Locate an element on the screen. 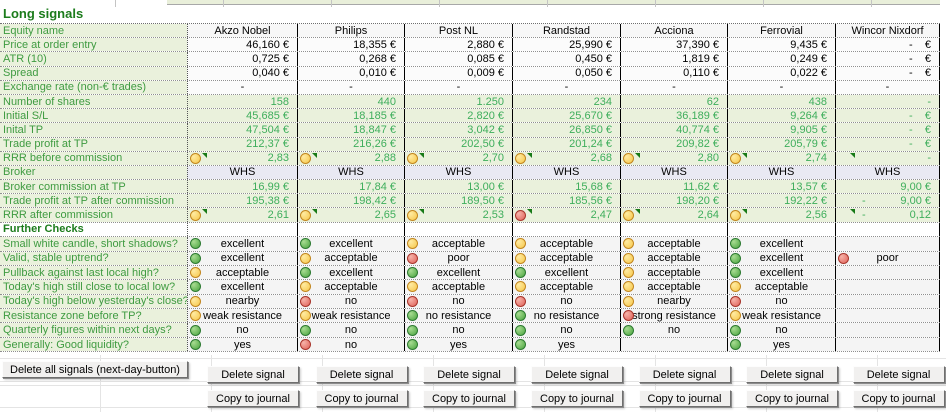 This screenshot has width=946, height=412. cell-randstad: 201,24 € is located at coordinates (566, 144).